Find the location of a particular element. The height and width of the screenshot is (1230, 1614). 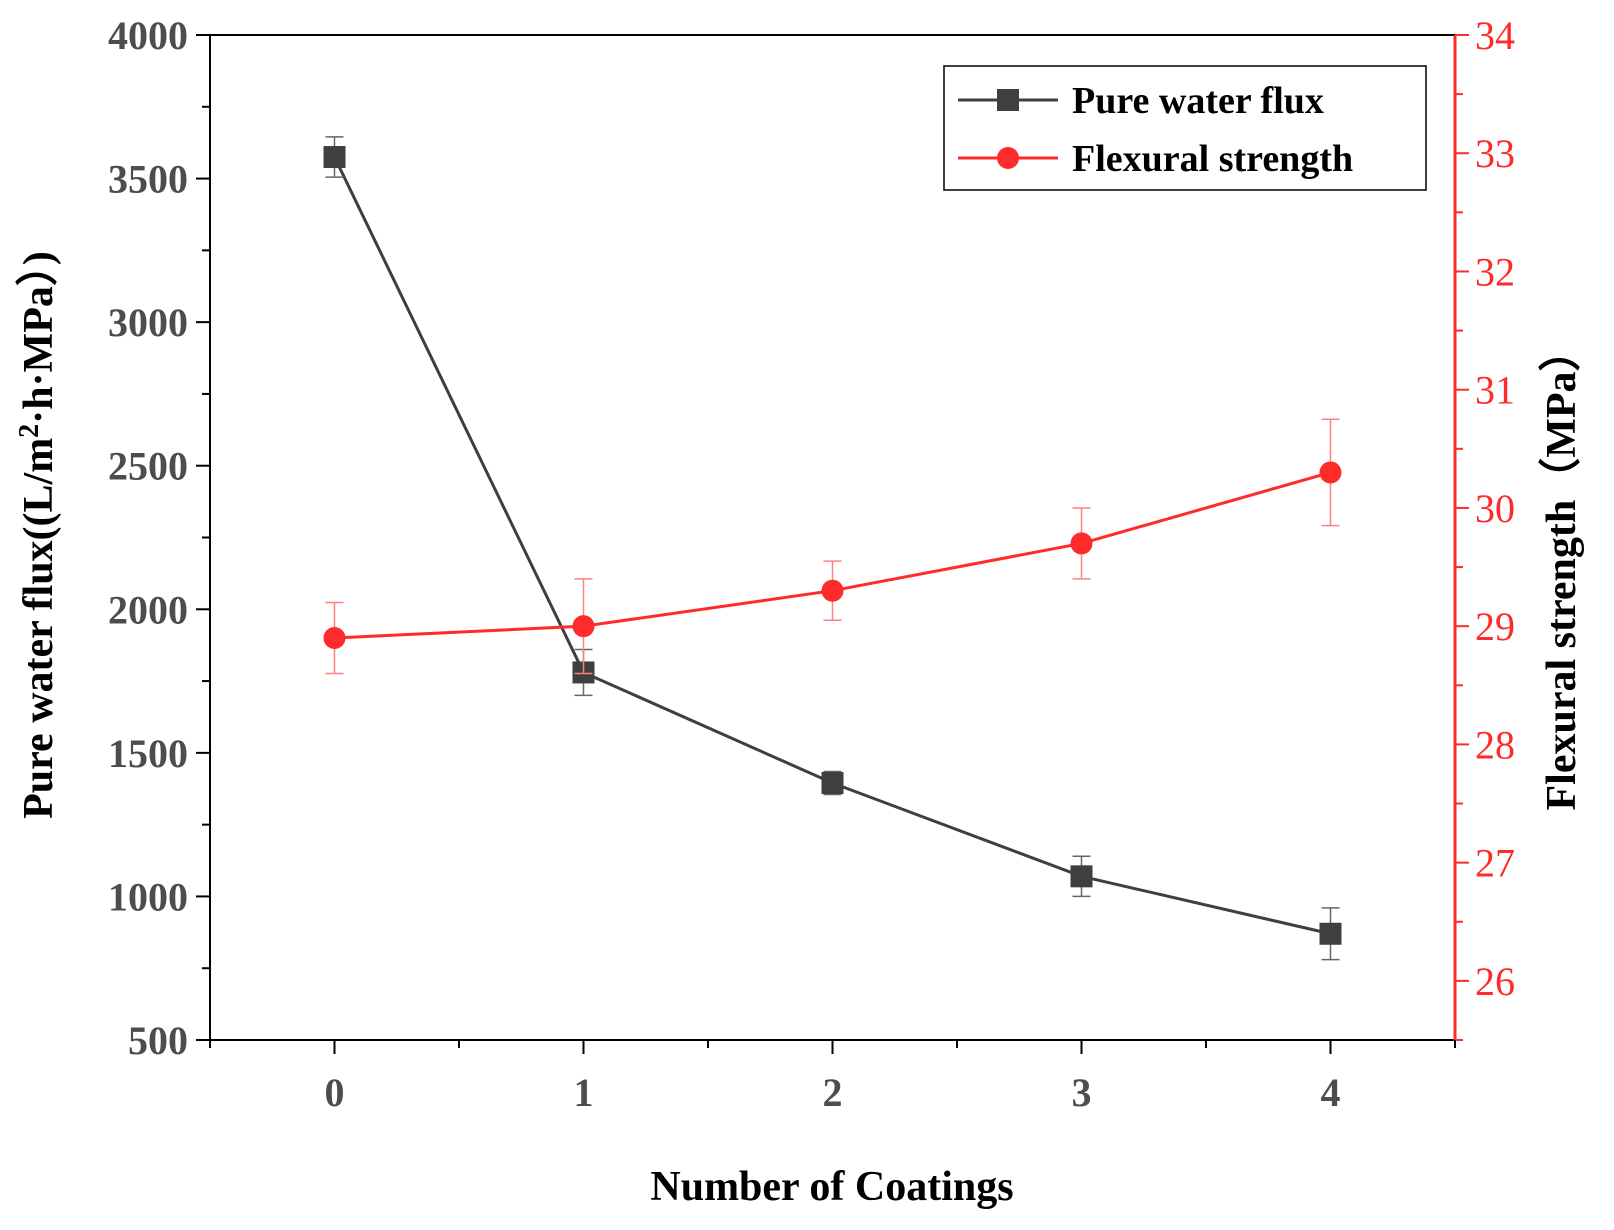

y-axis-title-left: Pure water flux((L/m2·h·MPa）) is located at coordinates (38, 535).